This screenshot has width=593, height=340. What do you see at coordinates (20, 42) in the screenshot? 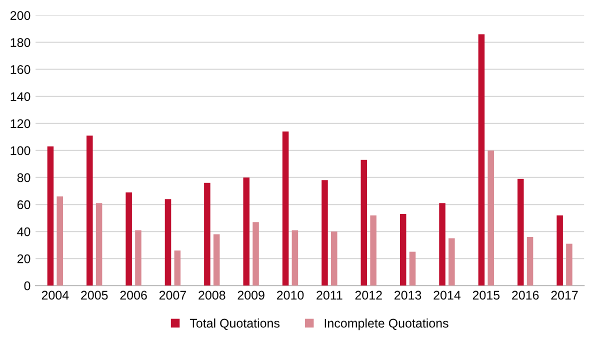
I see `y-tick-label: 180` at bounding box center [20, 42].